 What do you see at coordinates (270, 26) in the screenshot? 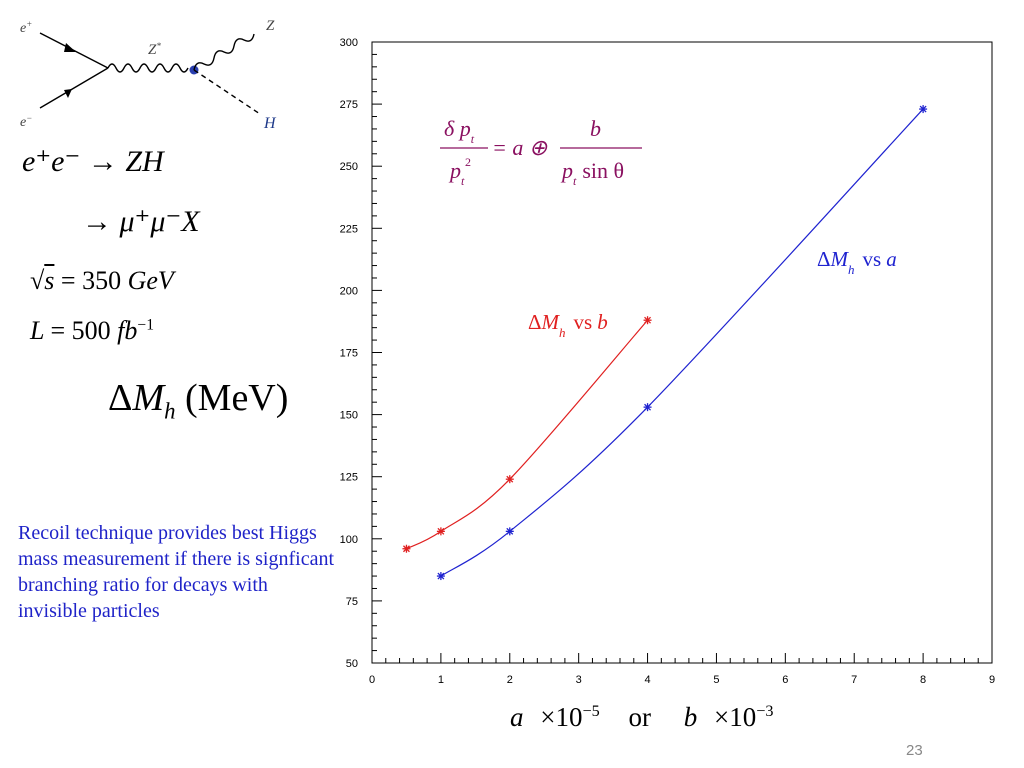
I see `label-z: Z` at bounding box center [270, 26].